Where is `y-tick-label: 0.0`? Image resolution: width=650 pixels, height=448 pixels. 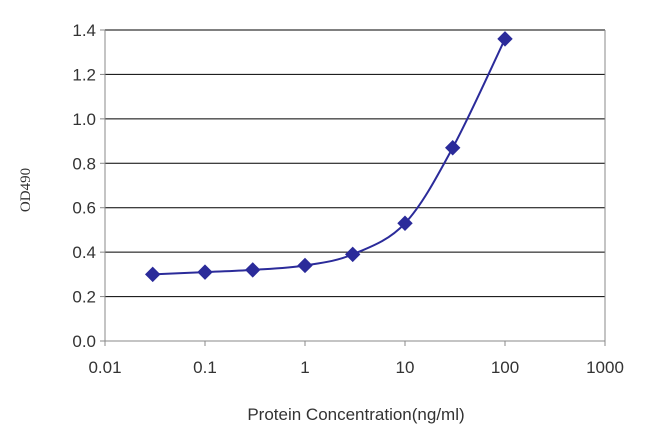 y-tick-label: 0.0 is located at coordinates (84, 341).